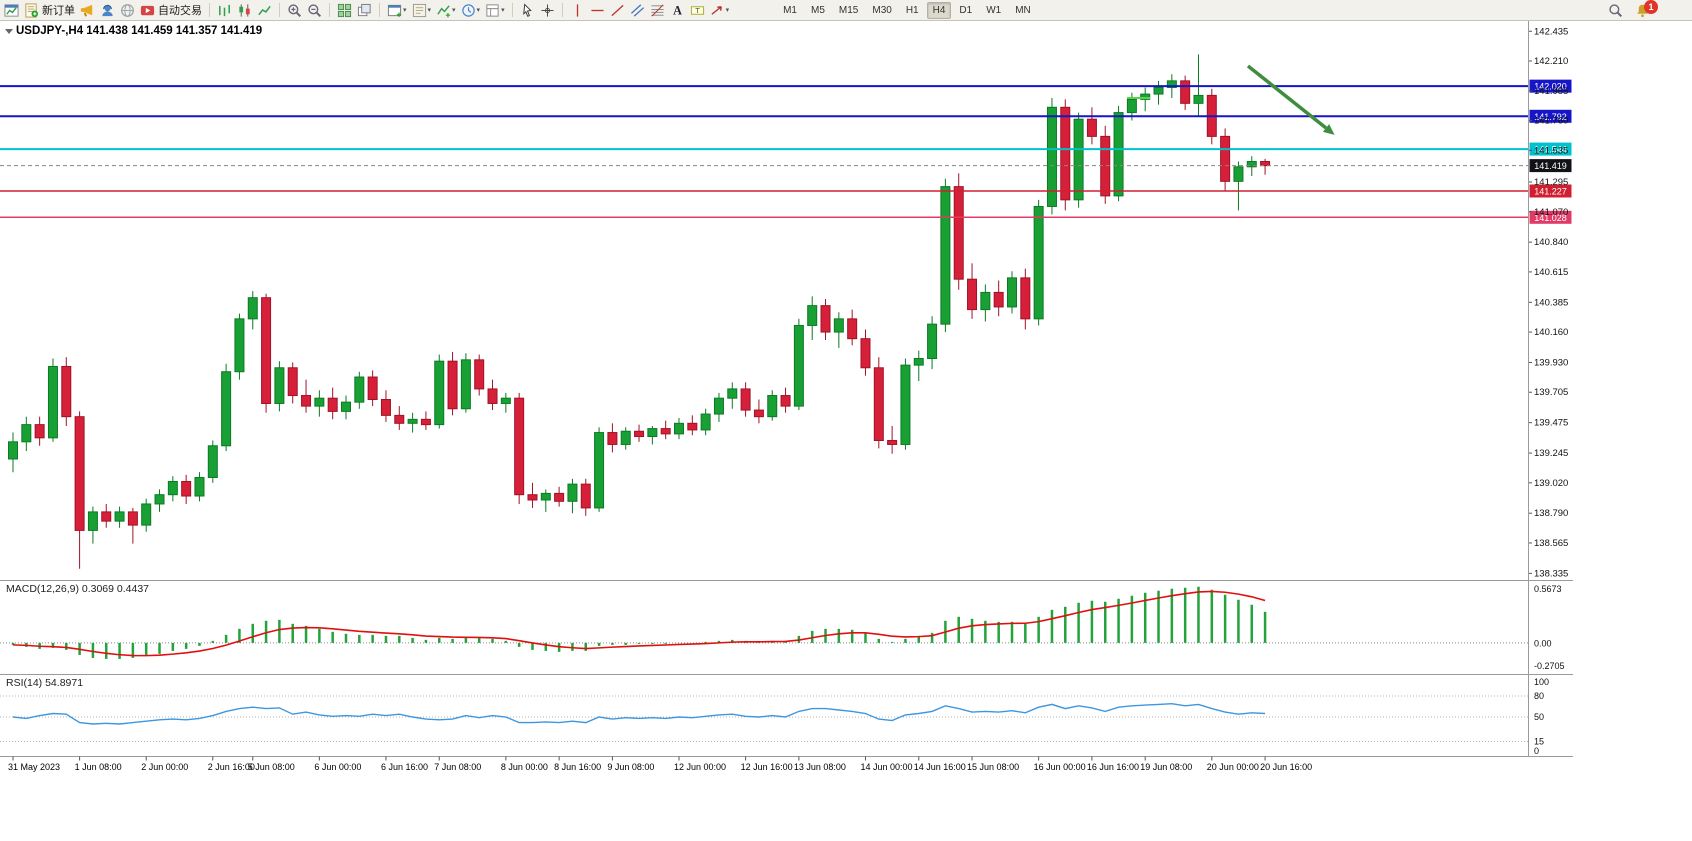 This screenshot has width=1692, height=841. I want to click on chart-window-button, so click(11, 10).